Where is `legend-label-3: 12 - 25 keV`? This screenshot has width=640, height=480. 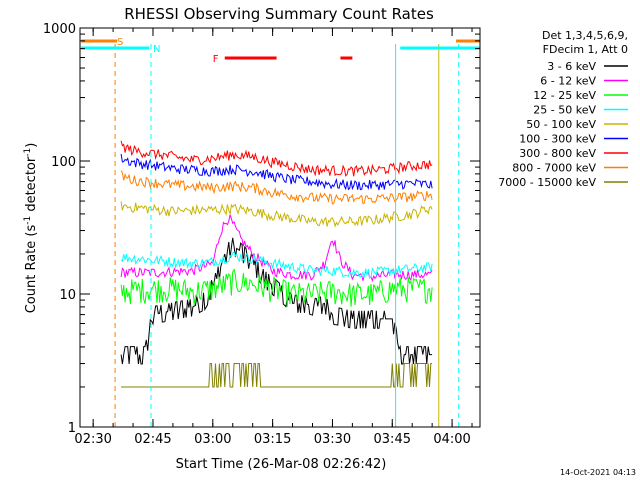
legend-label-3: 12 - 25 keV is located at coordinates (564, 95).